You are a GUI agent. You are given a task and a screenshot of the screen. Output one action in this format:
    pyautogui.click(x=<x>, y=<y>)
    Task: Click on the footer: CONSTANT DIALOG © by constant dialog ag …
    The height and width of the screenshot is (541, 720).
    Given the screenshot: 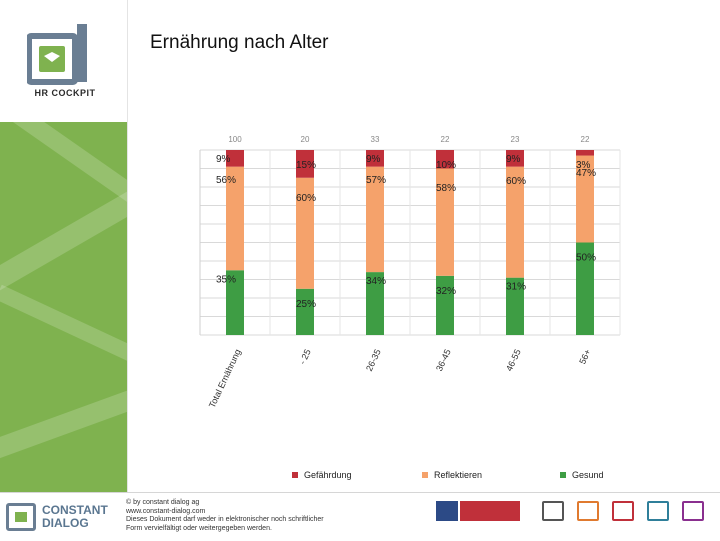 What is the action you would take?
    pyautogui.click(x=360, y=516)
    